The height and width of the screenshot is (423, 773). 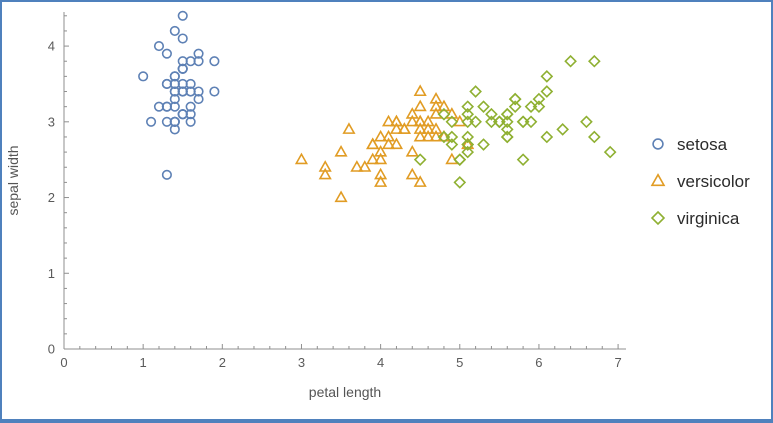 What do you see at coordinates (658, 144) in the screenshot?
I see `setosa-circle-marker-icon` at bounding box center [658, 144].